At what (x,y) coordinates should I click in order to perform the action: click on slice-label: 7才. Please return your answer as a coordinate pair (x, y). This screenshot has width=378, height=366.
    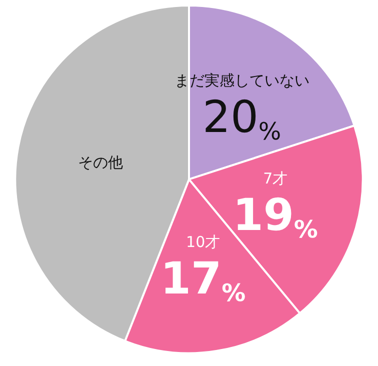
    Looking at the image, I should click on (275, 178).